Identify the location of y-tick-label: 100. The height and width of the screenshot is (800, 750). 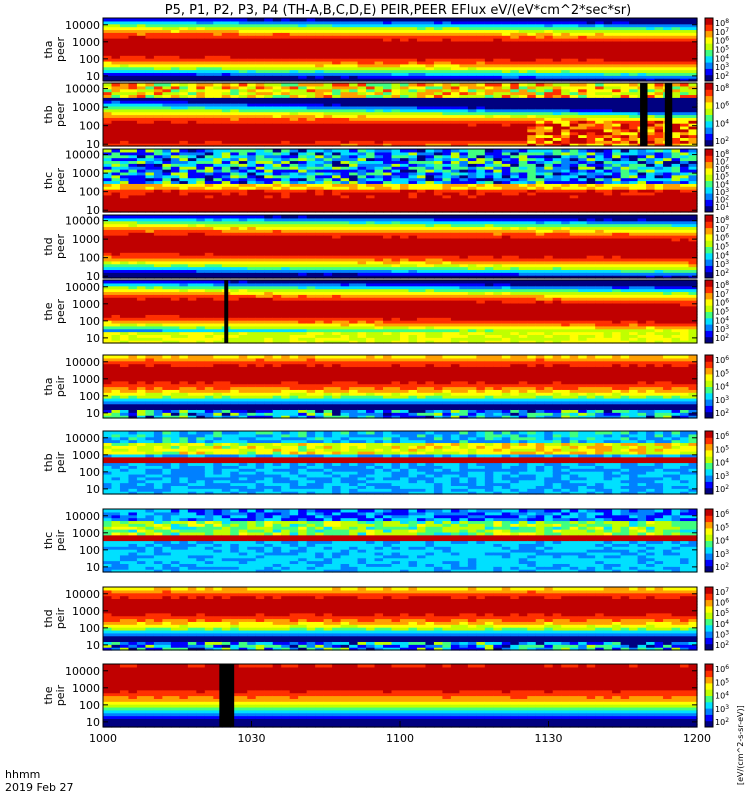
(89, 59).